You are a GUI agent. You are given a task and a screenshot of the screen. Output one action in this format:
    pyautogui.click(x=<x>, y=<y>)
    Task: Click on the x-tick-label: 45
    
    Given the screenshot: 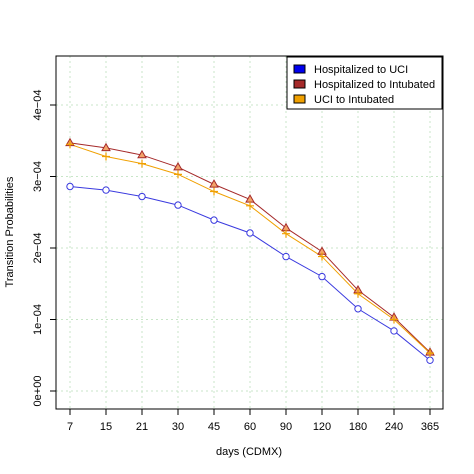 What is the action you would take?
    pyautogui.click(x=214, y=427)
    